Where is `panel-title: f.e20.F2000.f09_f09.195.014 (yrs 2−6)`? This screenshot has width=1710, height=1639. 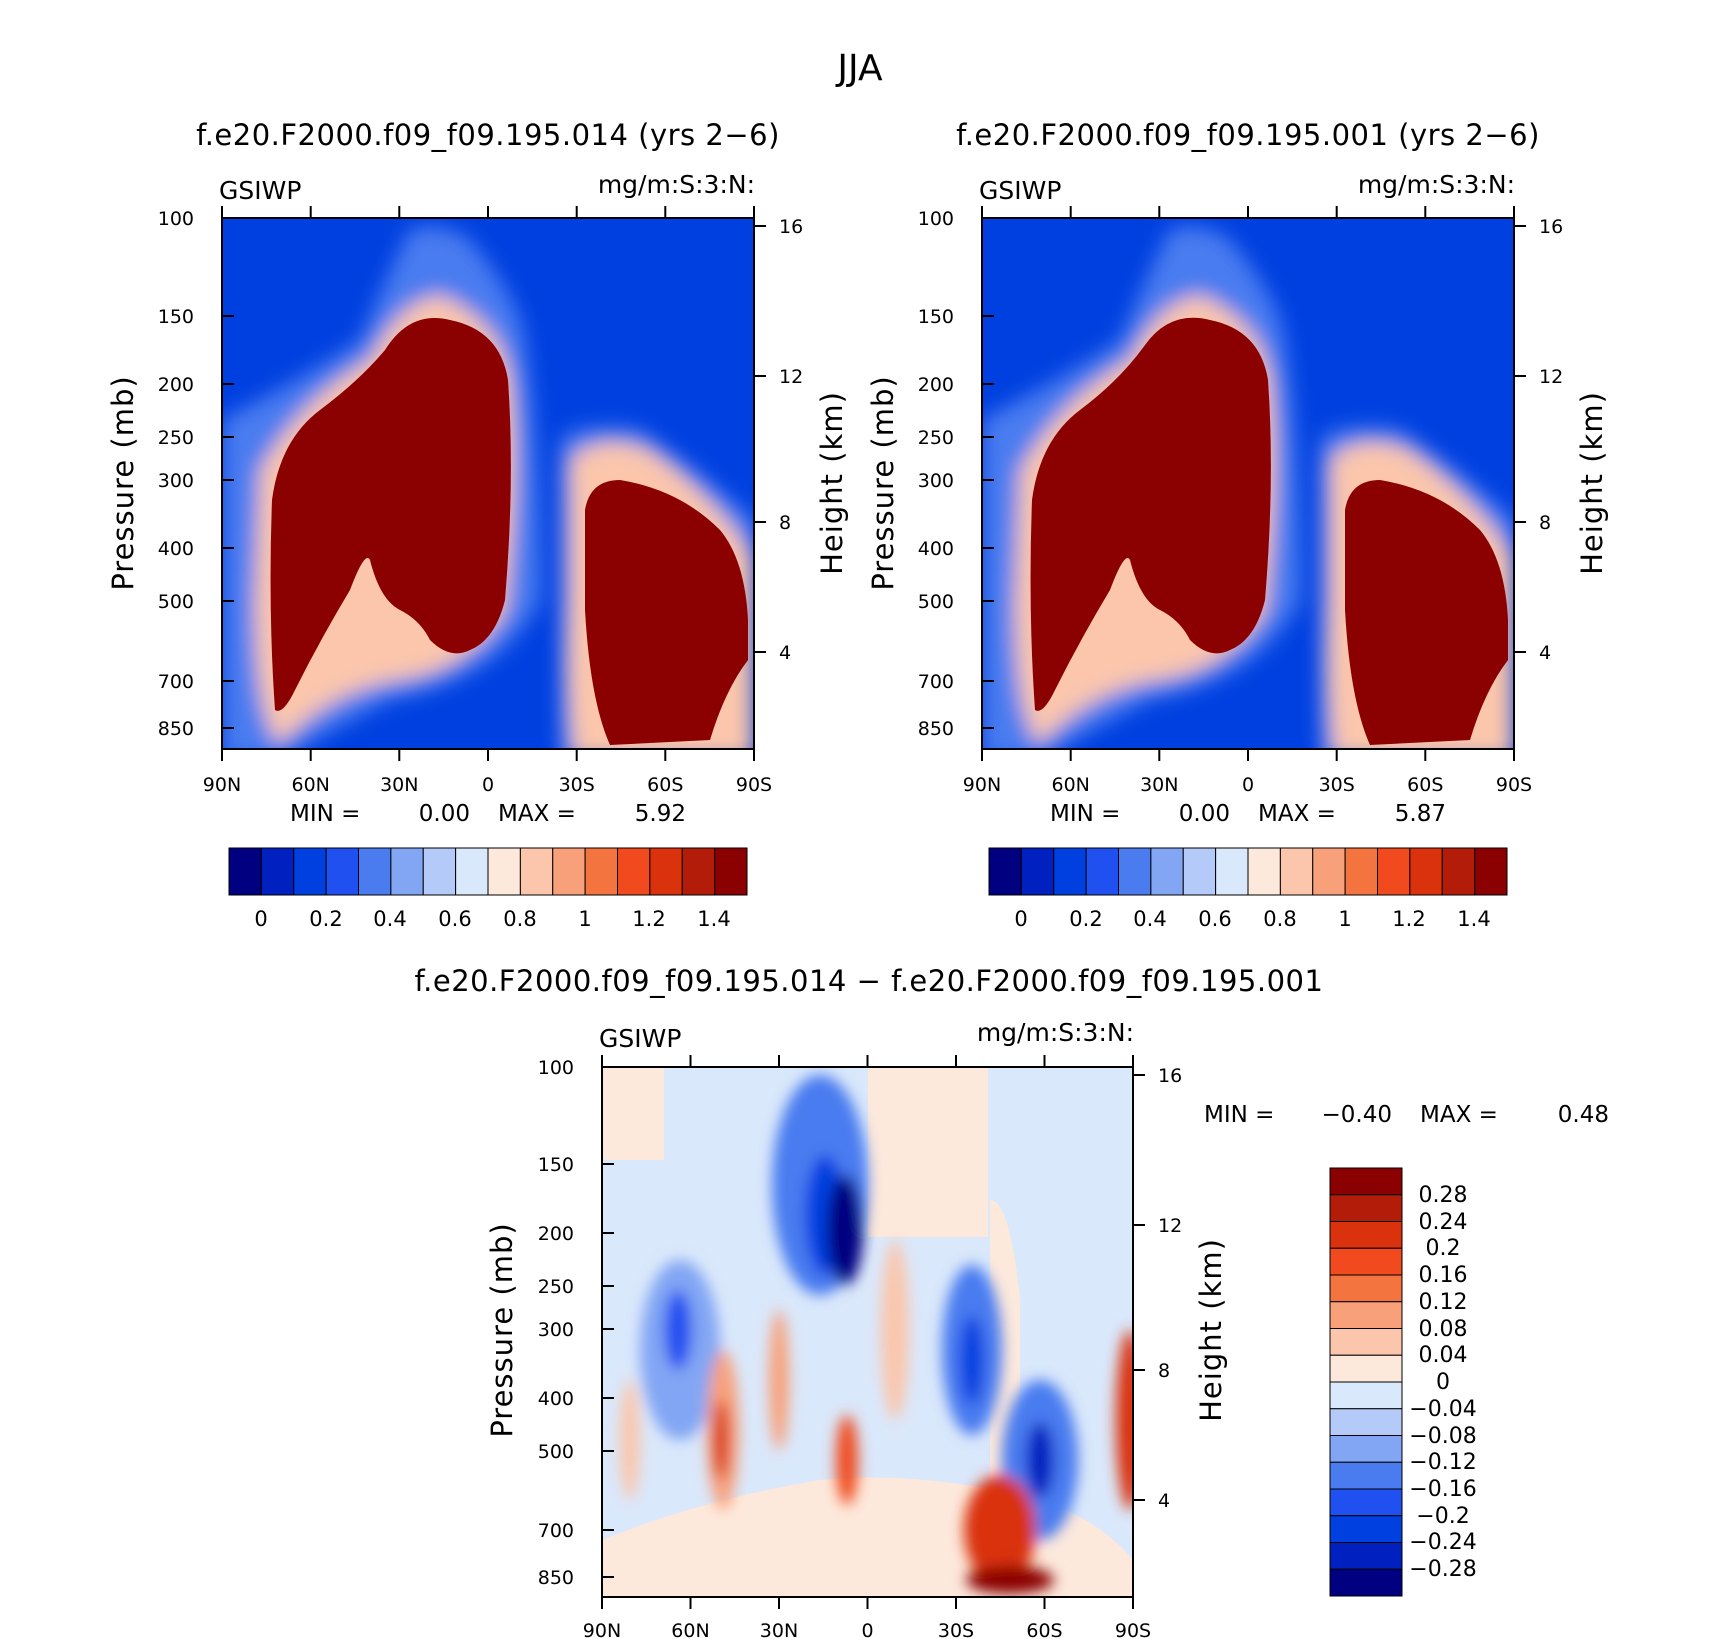 panel-title: f.e20.F2000.f09_f09.195.014 (yrs 2−6) is located at coordinates (488, 135).